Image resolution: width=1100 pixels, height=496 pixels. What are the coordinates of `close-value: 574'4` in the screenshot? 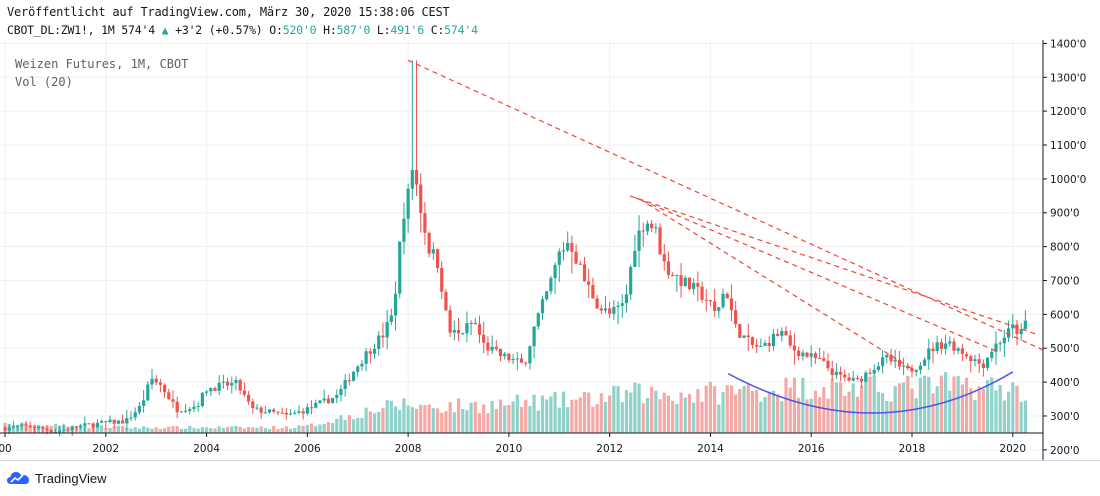 It's located at (461, 30).